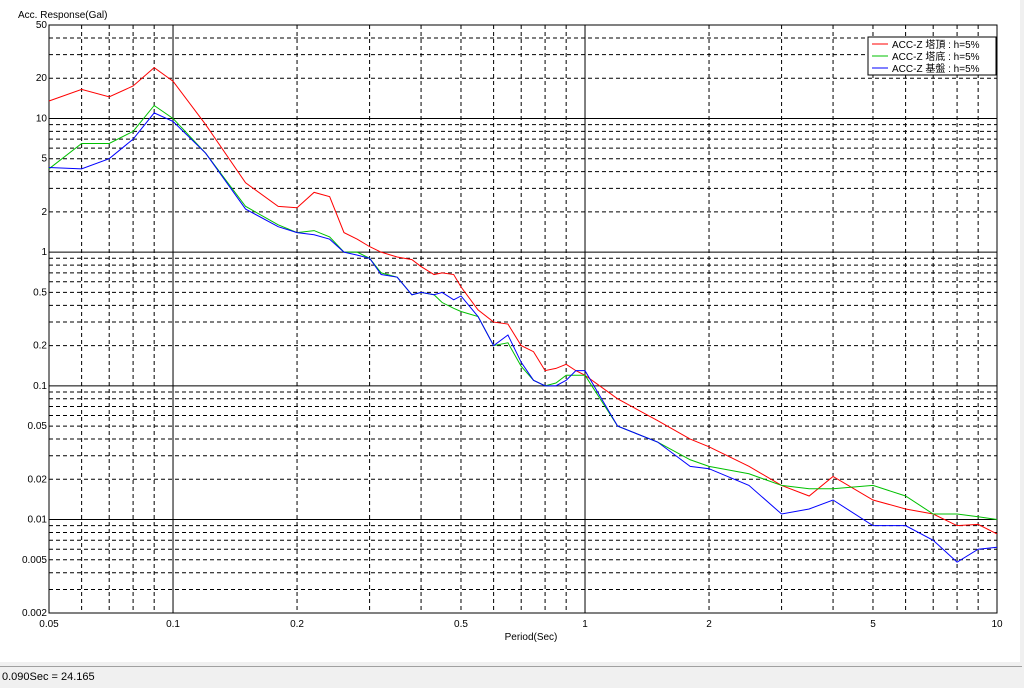 This screenshot has height=688, width=1024. Describe the element at coordinates (873, 624) in the screenshot. I see `x-tick-label: 5` at that location.